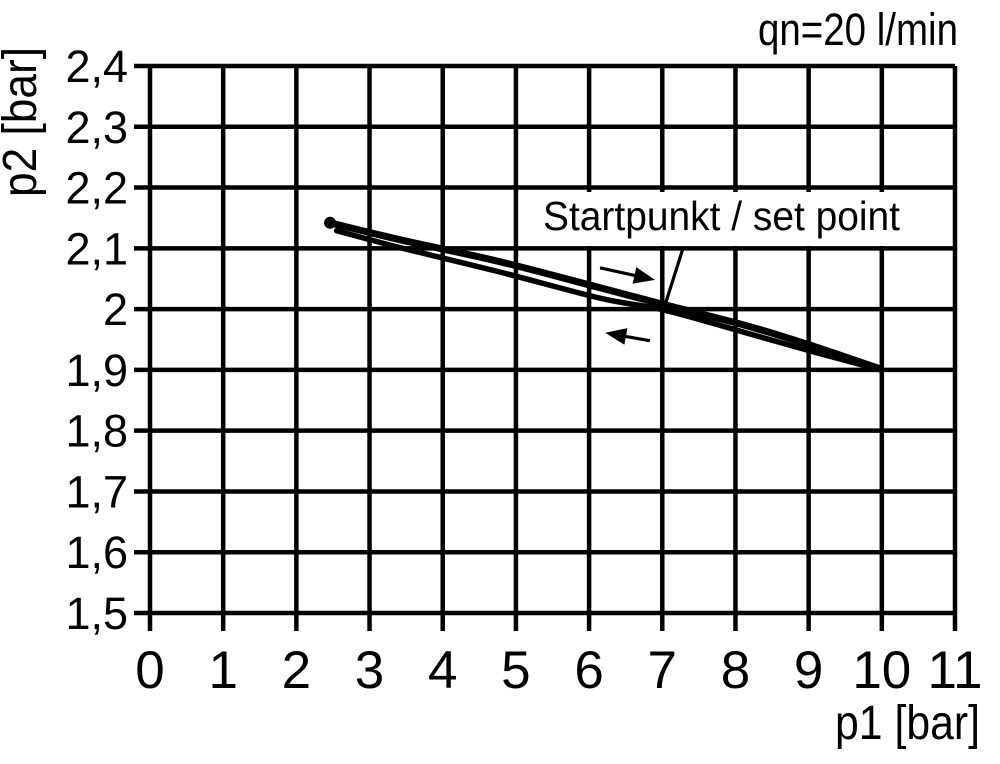  Describe the element at coordinates (96, 552) in the screenshot. I see `y-tick-label: 1,6` at that location.